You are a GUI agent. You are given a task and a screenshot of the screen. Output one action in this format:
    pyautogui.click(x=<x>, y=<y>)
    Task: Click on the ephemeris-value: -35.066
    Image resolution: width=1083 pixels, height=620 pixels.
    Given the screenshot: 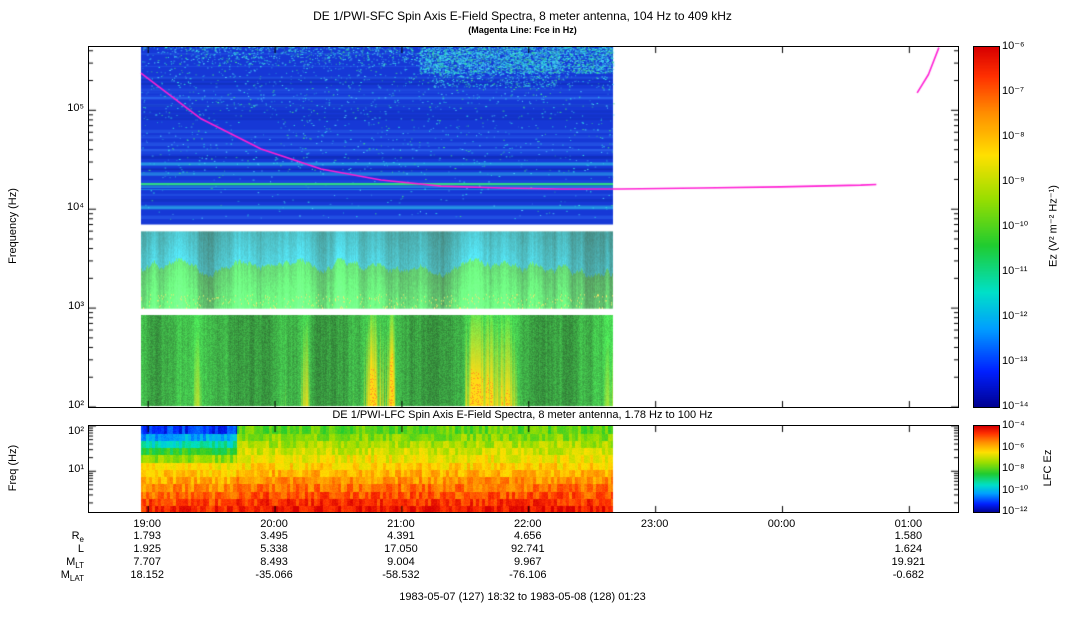 What is the action you would take?
    pyautogui.click(x=274, y=575)
    